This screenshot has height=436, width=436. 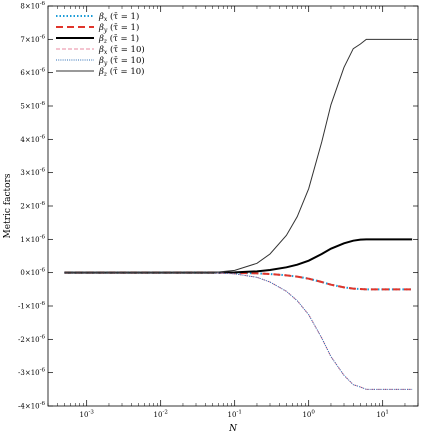 I want to click on x-tick-label: 10⁰, so click(x=308, y=415).